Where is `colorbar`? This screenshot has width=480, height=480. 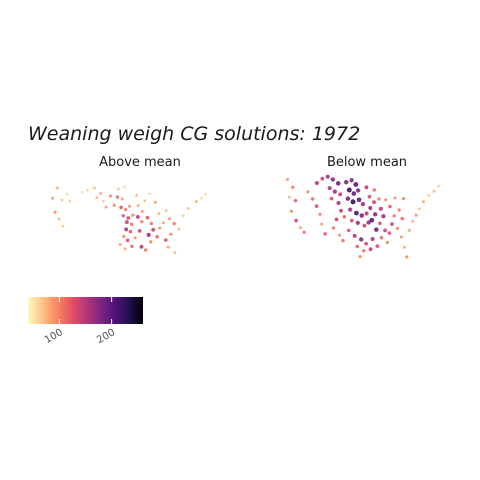
colorbar is located at coordinates (85, 310).